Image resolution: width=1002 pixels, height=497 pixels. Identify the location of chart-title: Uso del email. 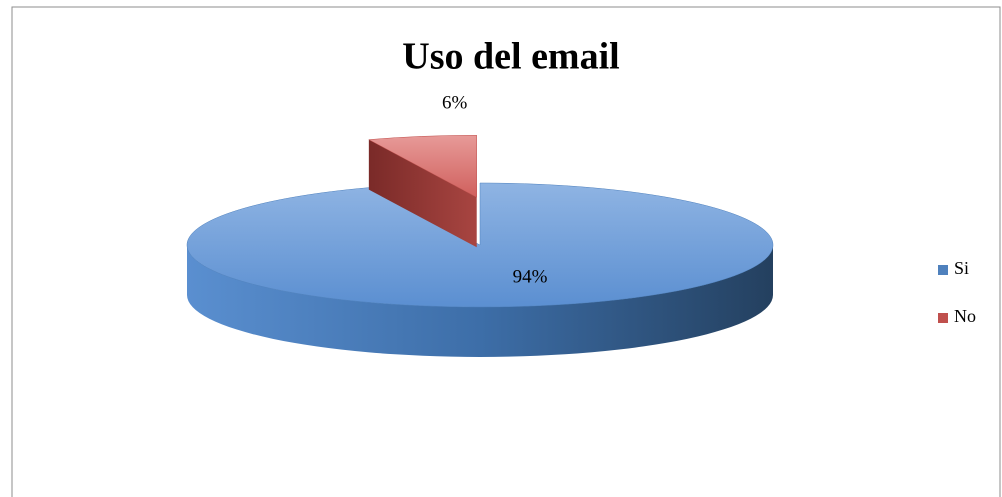
(510, 57).